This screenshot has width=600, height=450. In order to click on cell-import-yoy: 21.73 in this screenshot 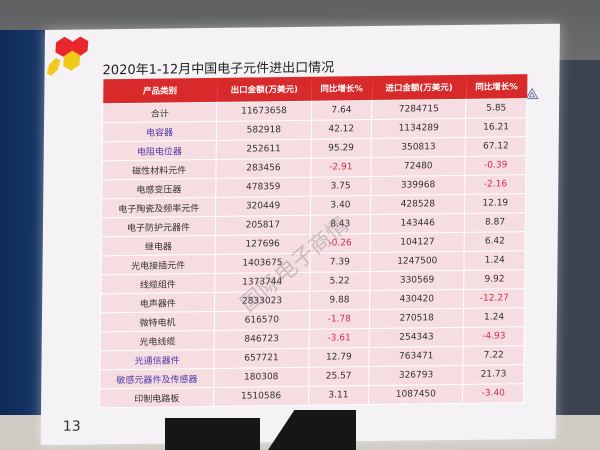, I will do `click(493, 374)`.